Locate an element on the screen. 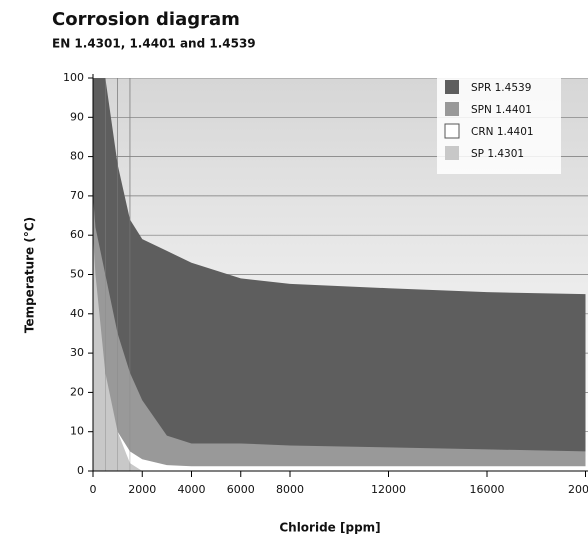 This screenshot has width=588, height=540. legend-label: SPR 1.4539 is located at coordinates (501, 88).